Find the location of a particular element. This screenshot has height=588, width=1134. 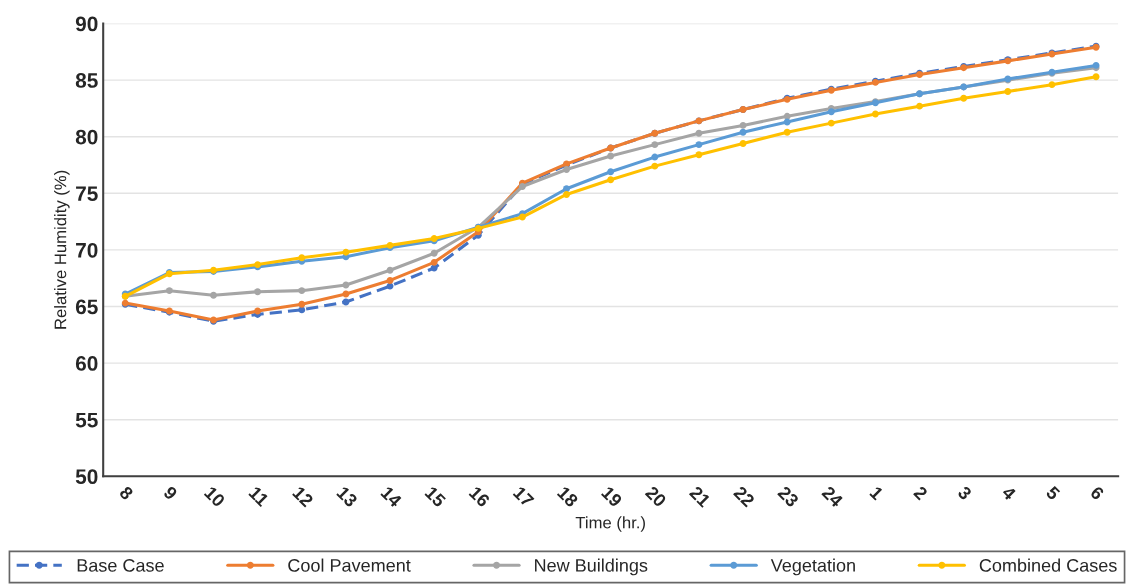

y-tick-label: 80 is located at coordinates (86, 137).